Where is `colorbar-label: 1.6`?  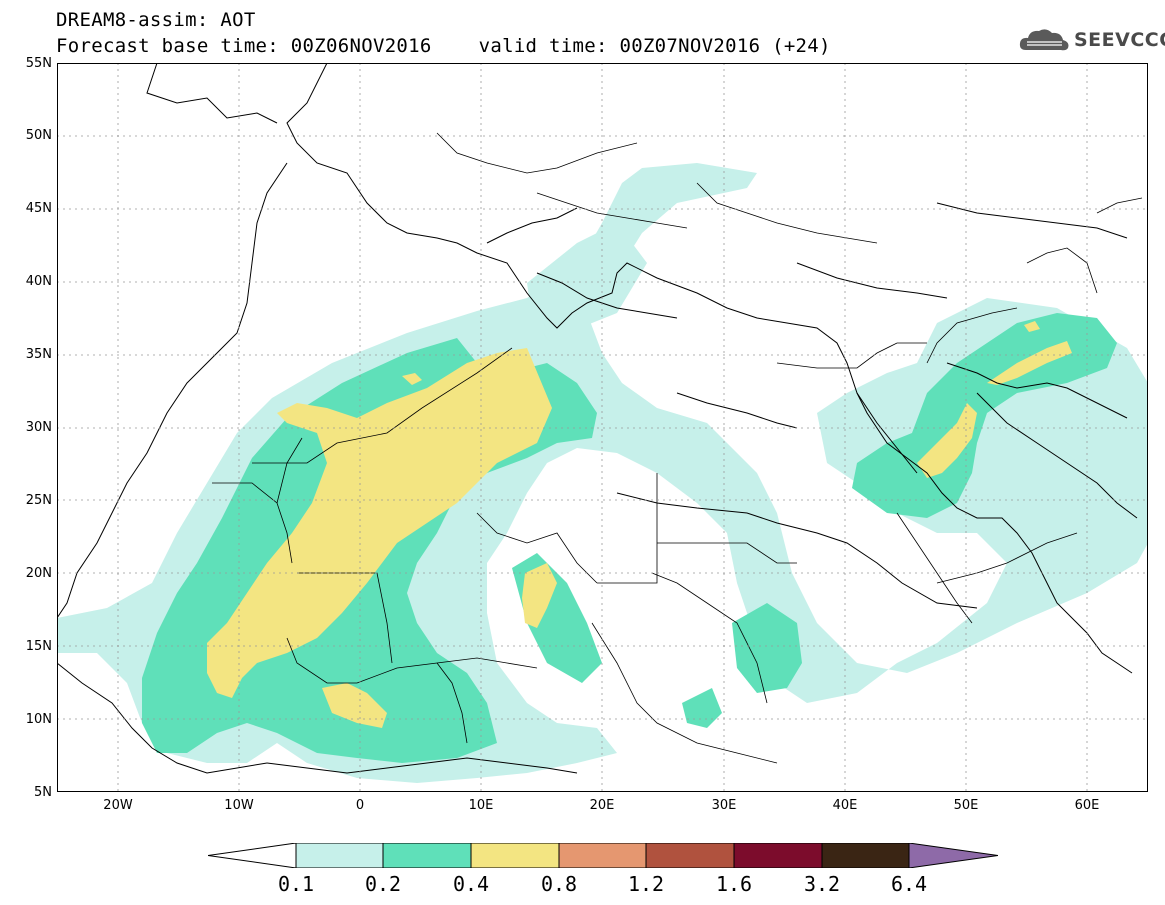 colorbar-label: 1.6 is located at coordinates (734, 884).